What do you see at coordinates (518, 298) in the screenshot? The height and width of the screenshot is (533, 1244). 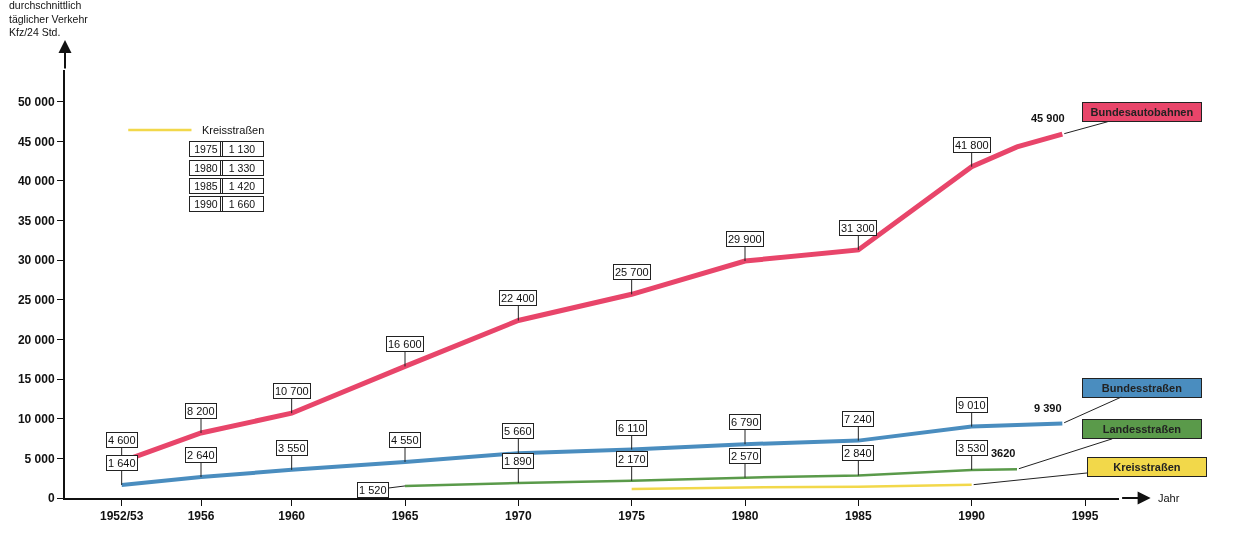 I see `data-label: 22 400` at bounding box center [518, 298].